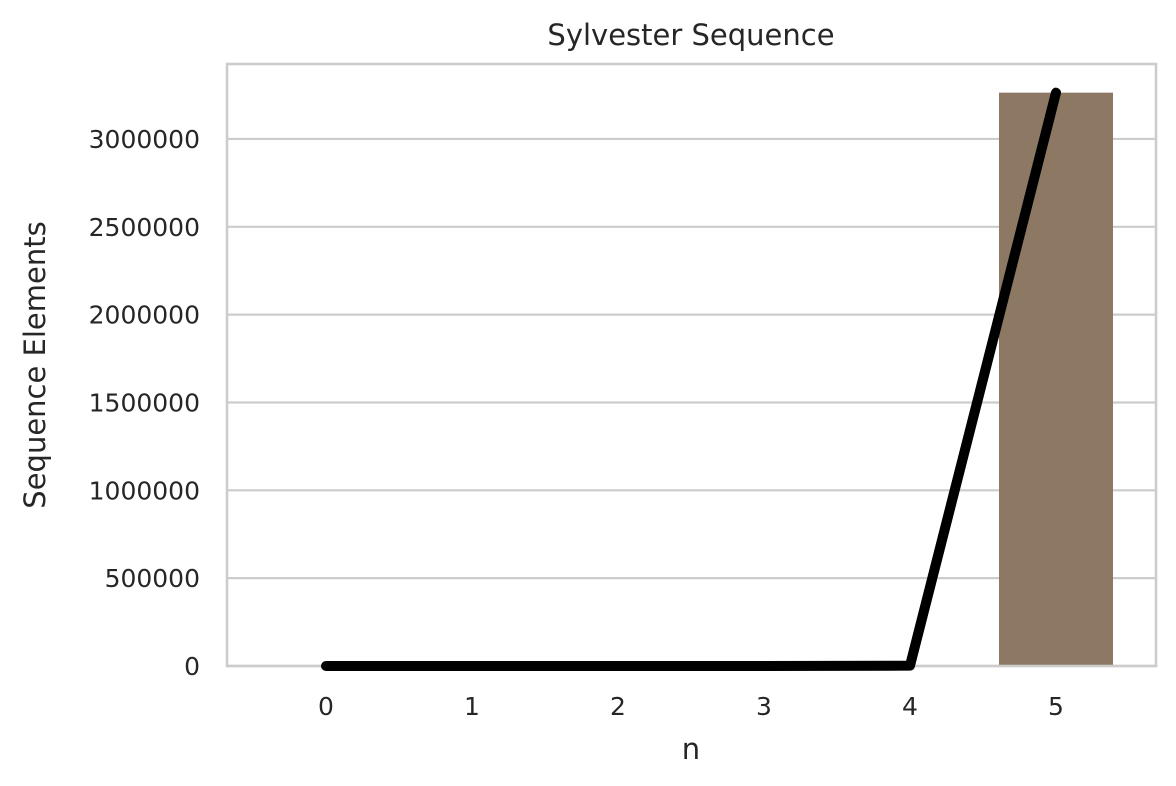 The width and height of the screenshot is (1176, 786). What do you see at coordinates (472, 706) in the screenshot?
I see `x-tick-label: 1` at bounding box center [472, 706].